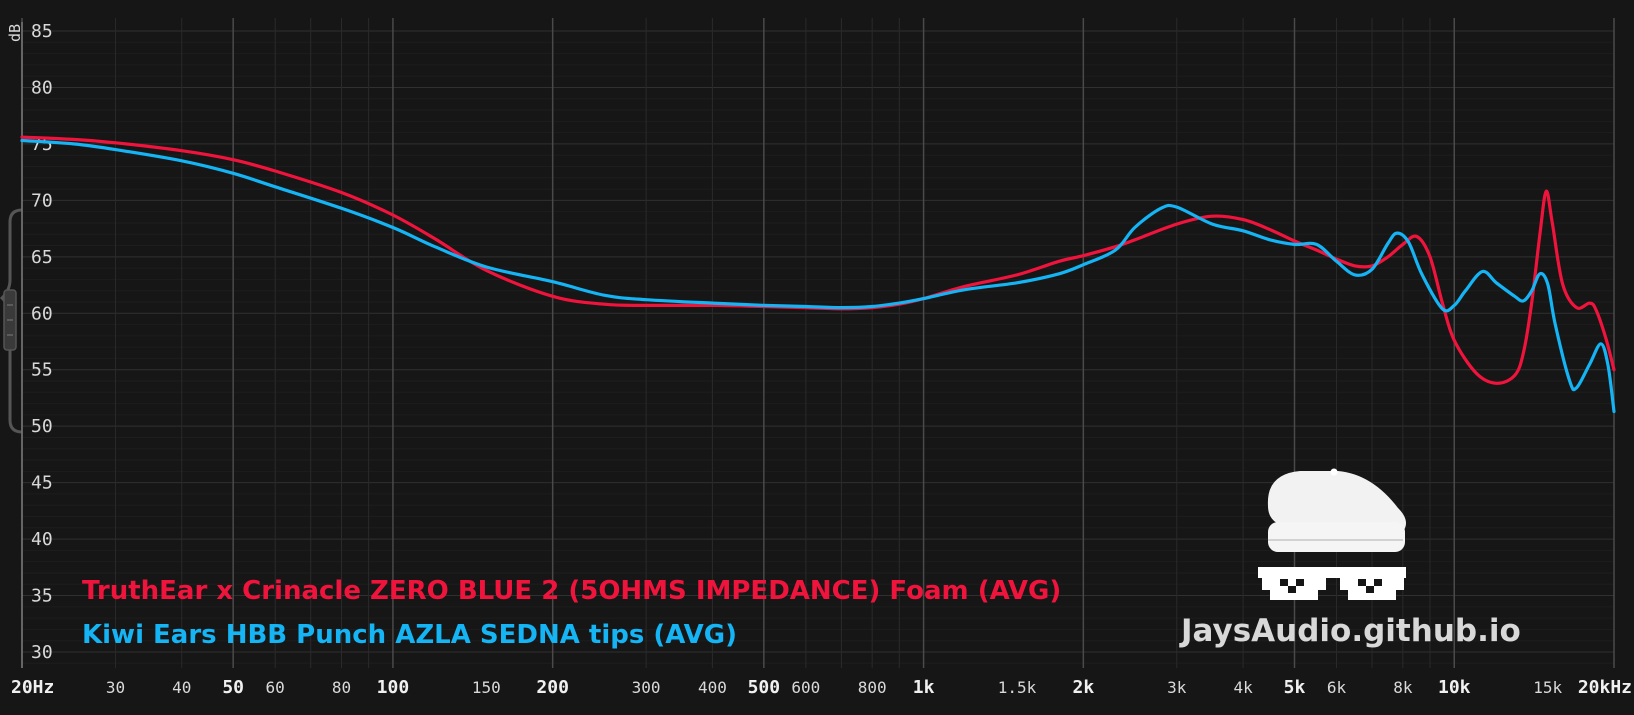 The height and width of the screenshot is (715, 1634). Describe the element at coordinates (42, 370) in the screenshot. I see `y-tick-label: 55` at that location.